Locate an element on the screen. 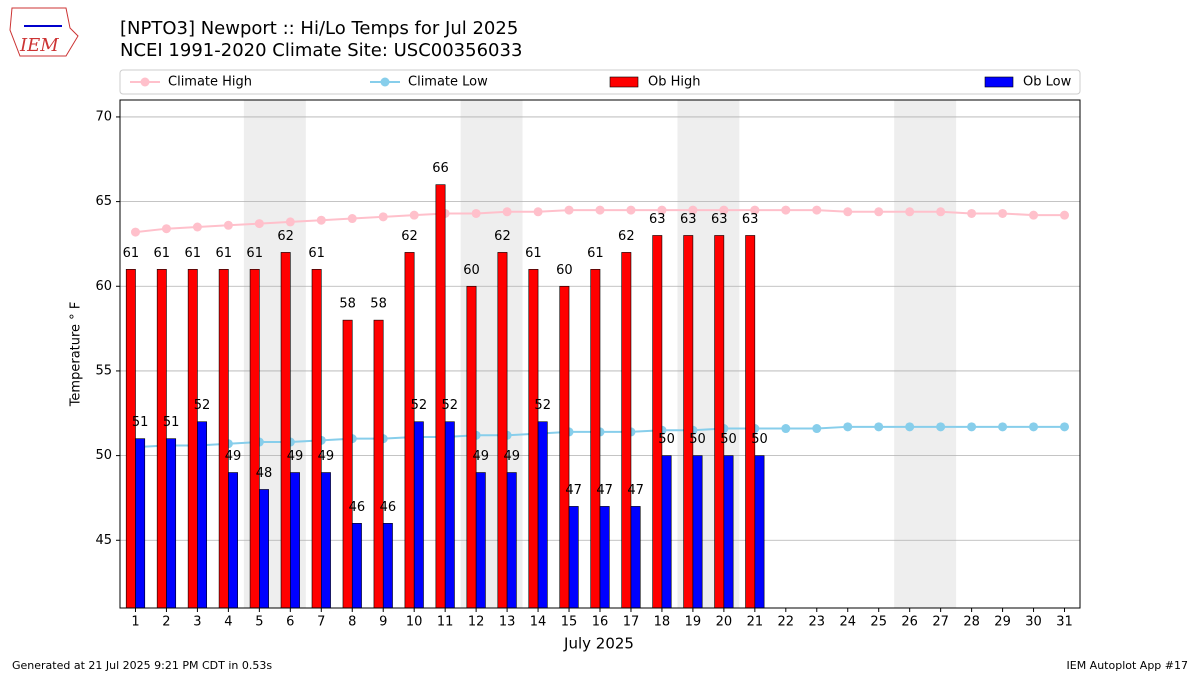 The image size is (1200, 675). data-label: 49 is located at coordinates (233, 456).